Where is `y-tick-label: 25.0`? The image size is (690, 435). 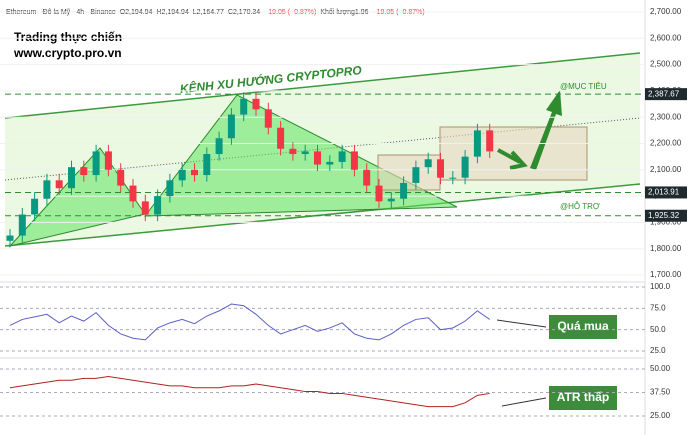
y-tick-label: 25.0 is located at coordinates (658, 350).